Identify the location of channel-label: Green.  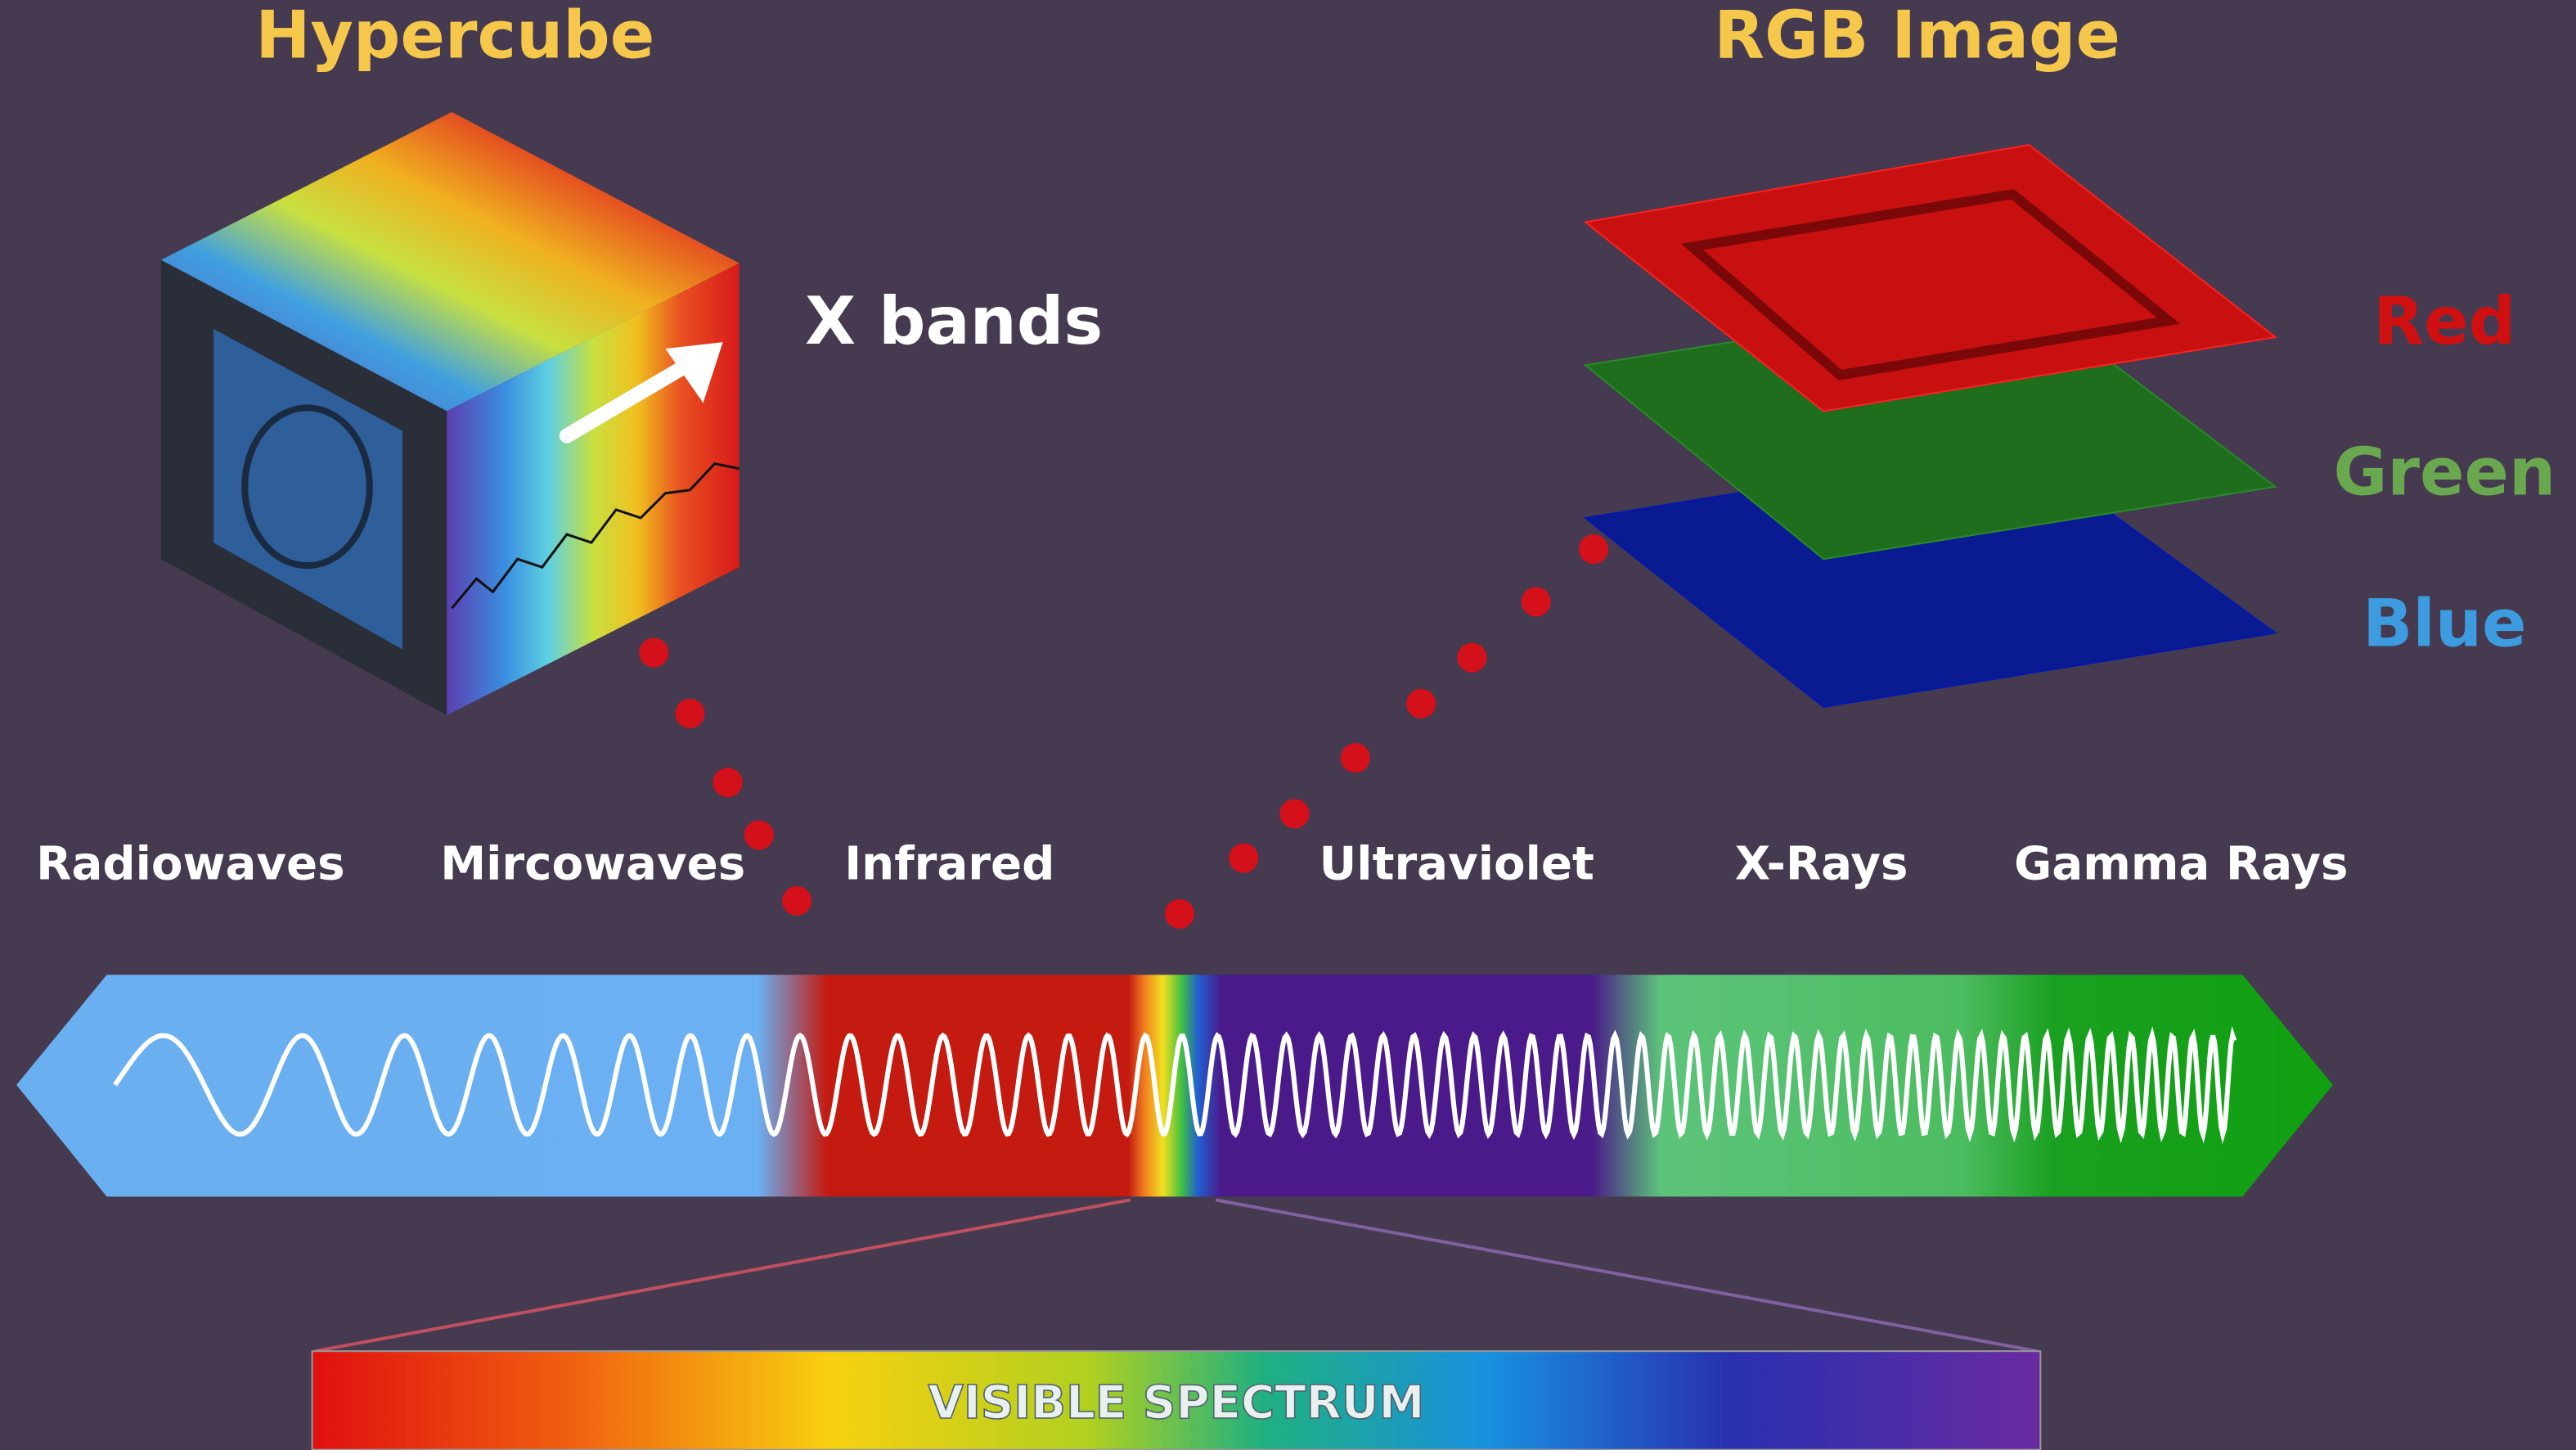
(2444, 472).